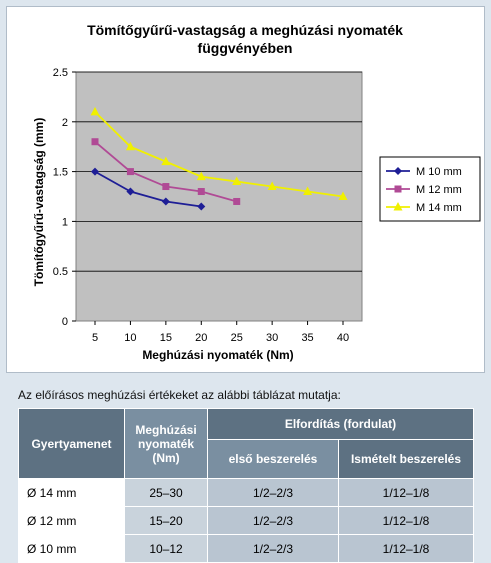 The width and height of the screenshot is (491, 563). I want to click on x-tick-label: 30, so click(272, 338).